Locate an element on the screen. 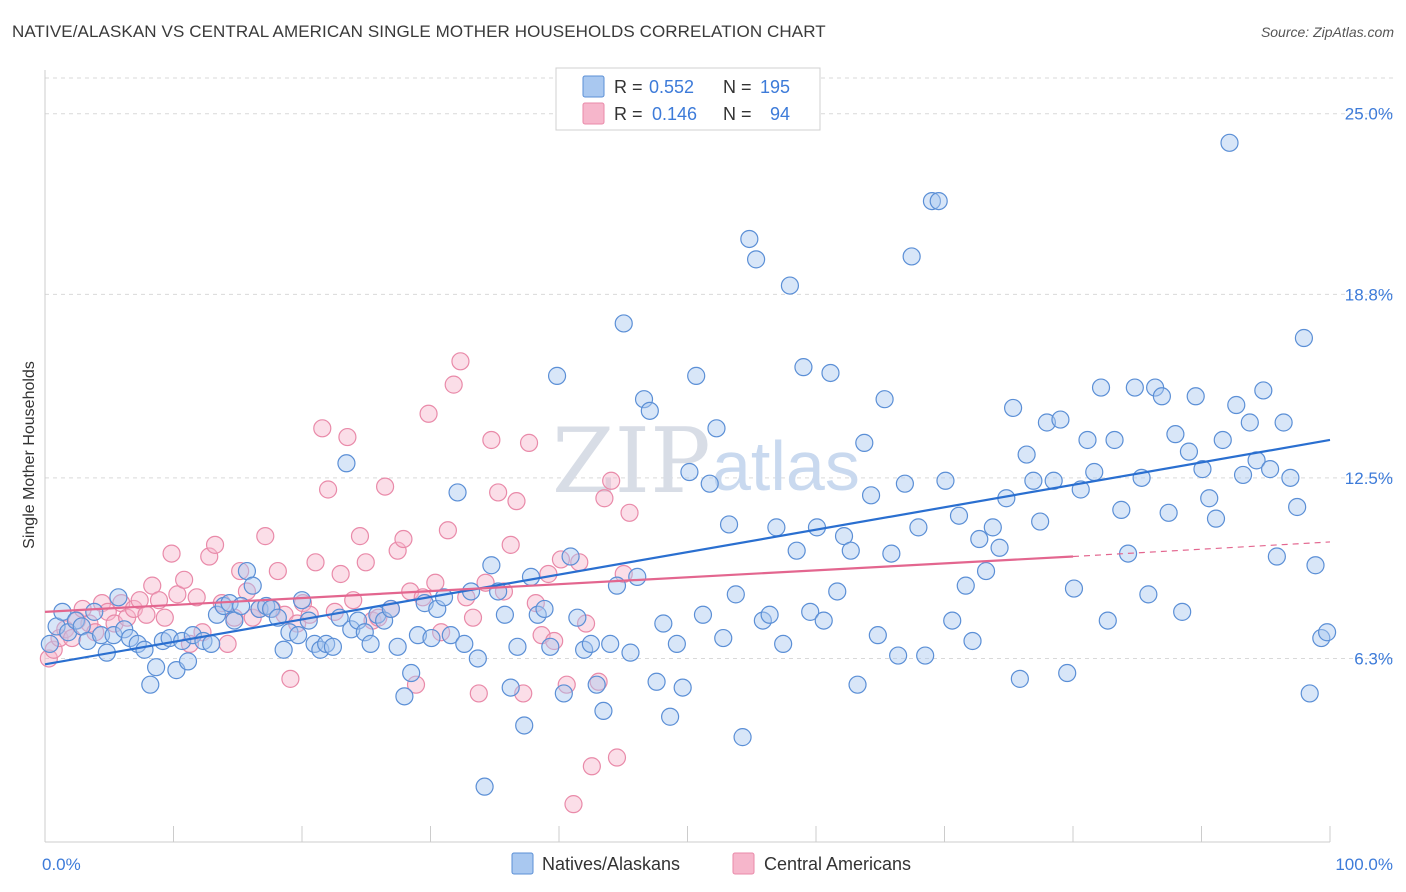  legend-r-label-central: R = is located at coordinates (628, 114).